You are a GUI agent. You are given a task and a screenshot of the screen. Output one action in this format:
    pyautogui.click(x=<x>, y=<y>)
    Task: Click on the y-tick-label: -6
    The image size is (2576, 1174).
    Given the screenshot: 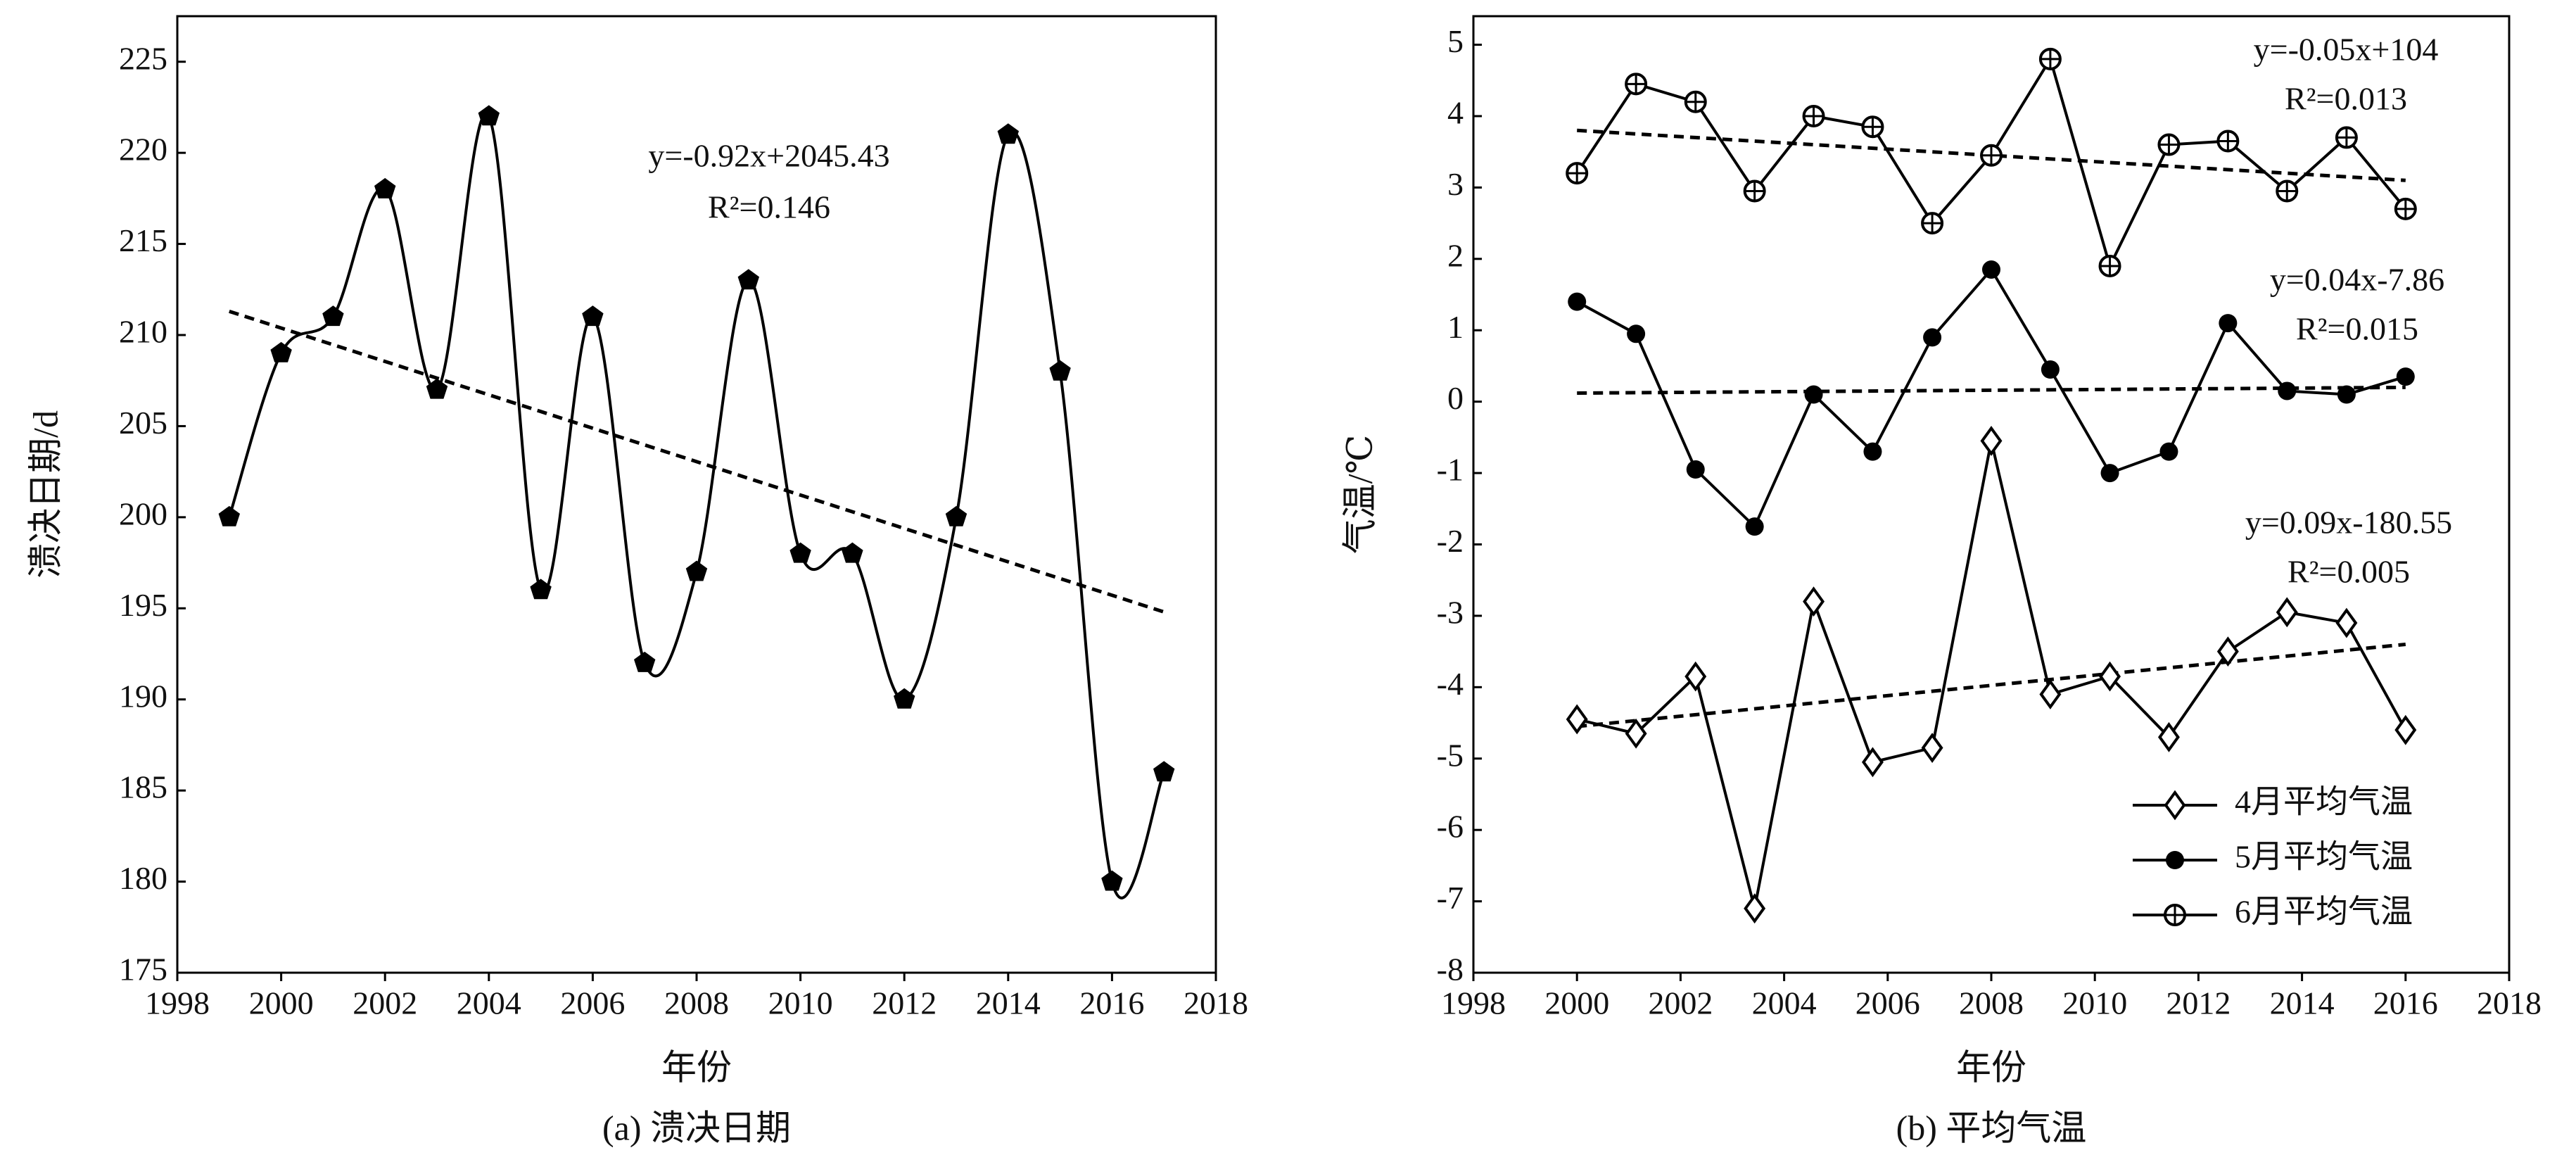 What is the action you would take?
    pyautogui.click(x=1450, y=827)
    